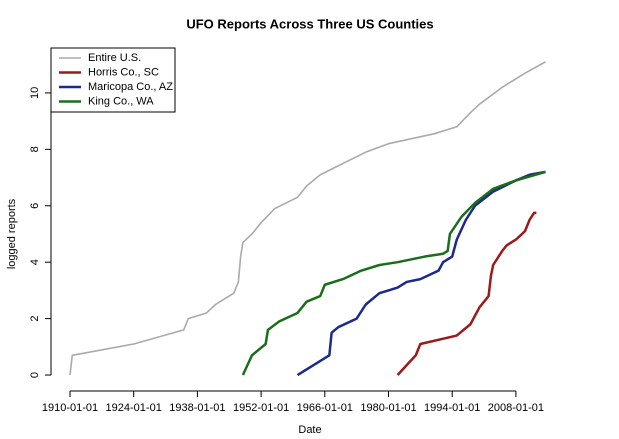 The image size is (619, 439). Describe the element at coordinates (309, 430) in the screenshot. I see `x-axis-label: Date` at that location.